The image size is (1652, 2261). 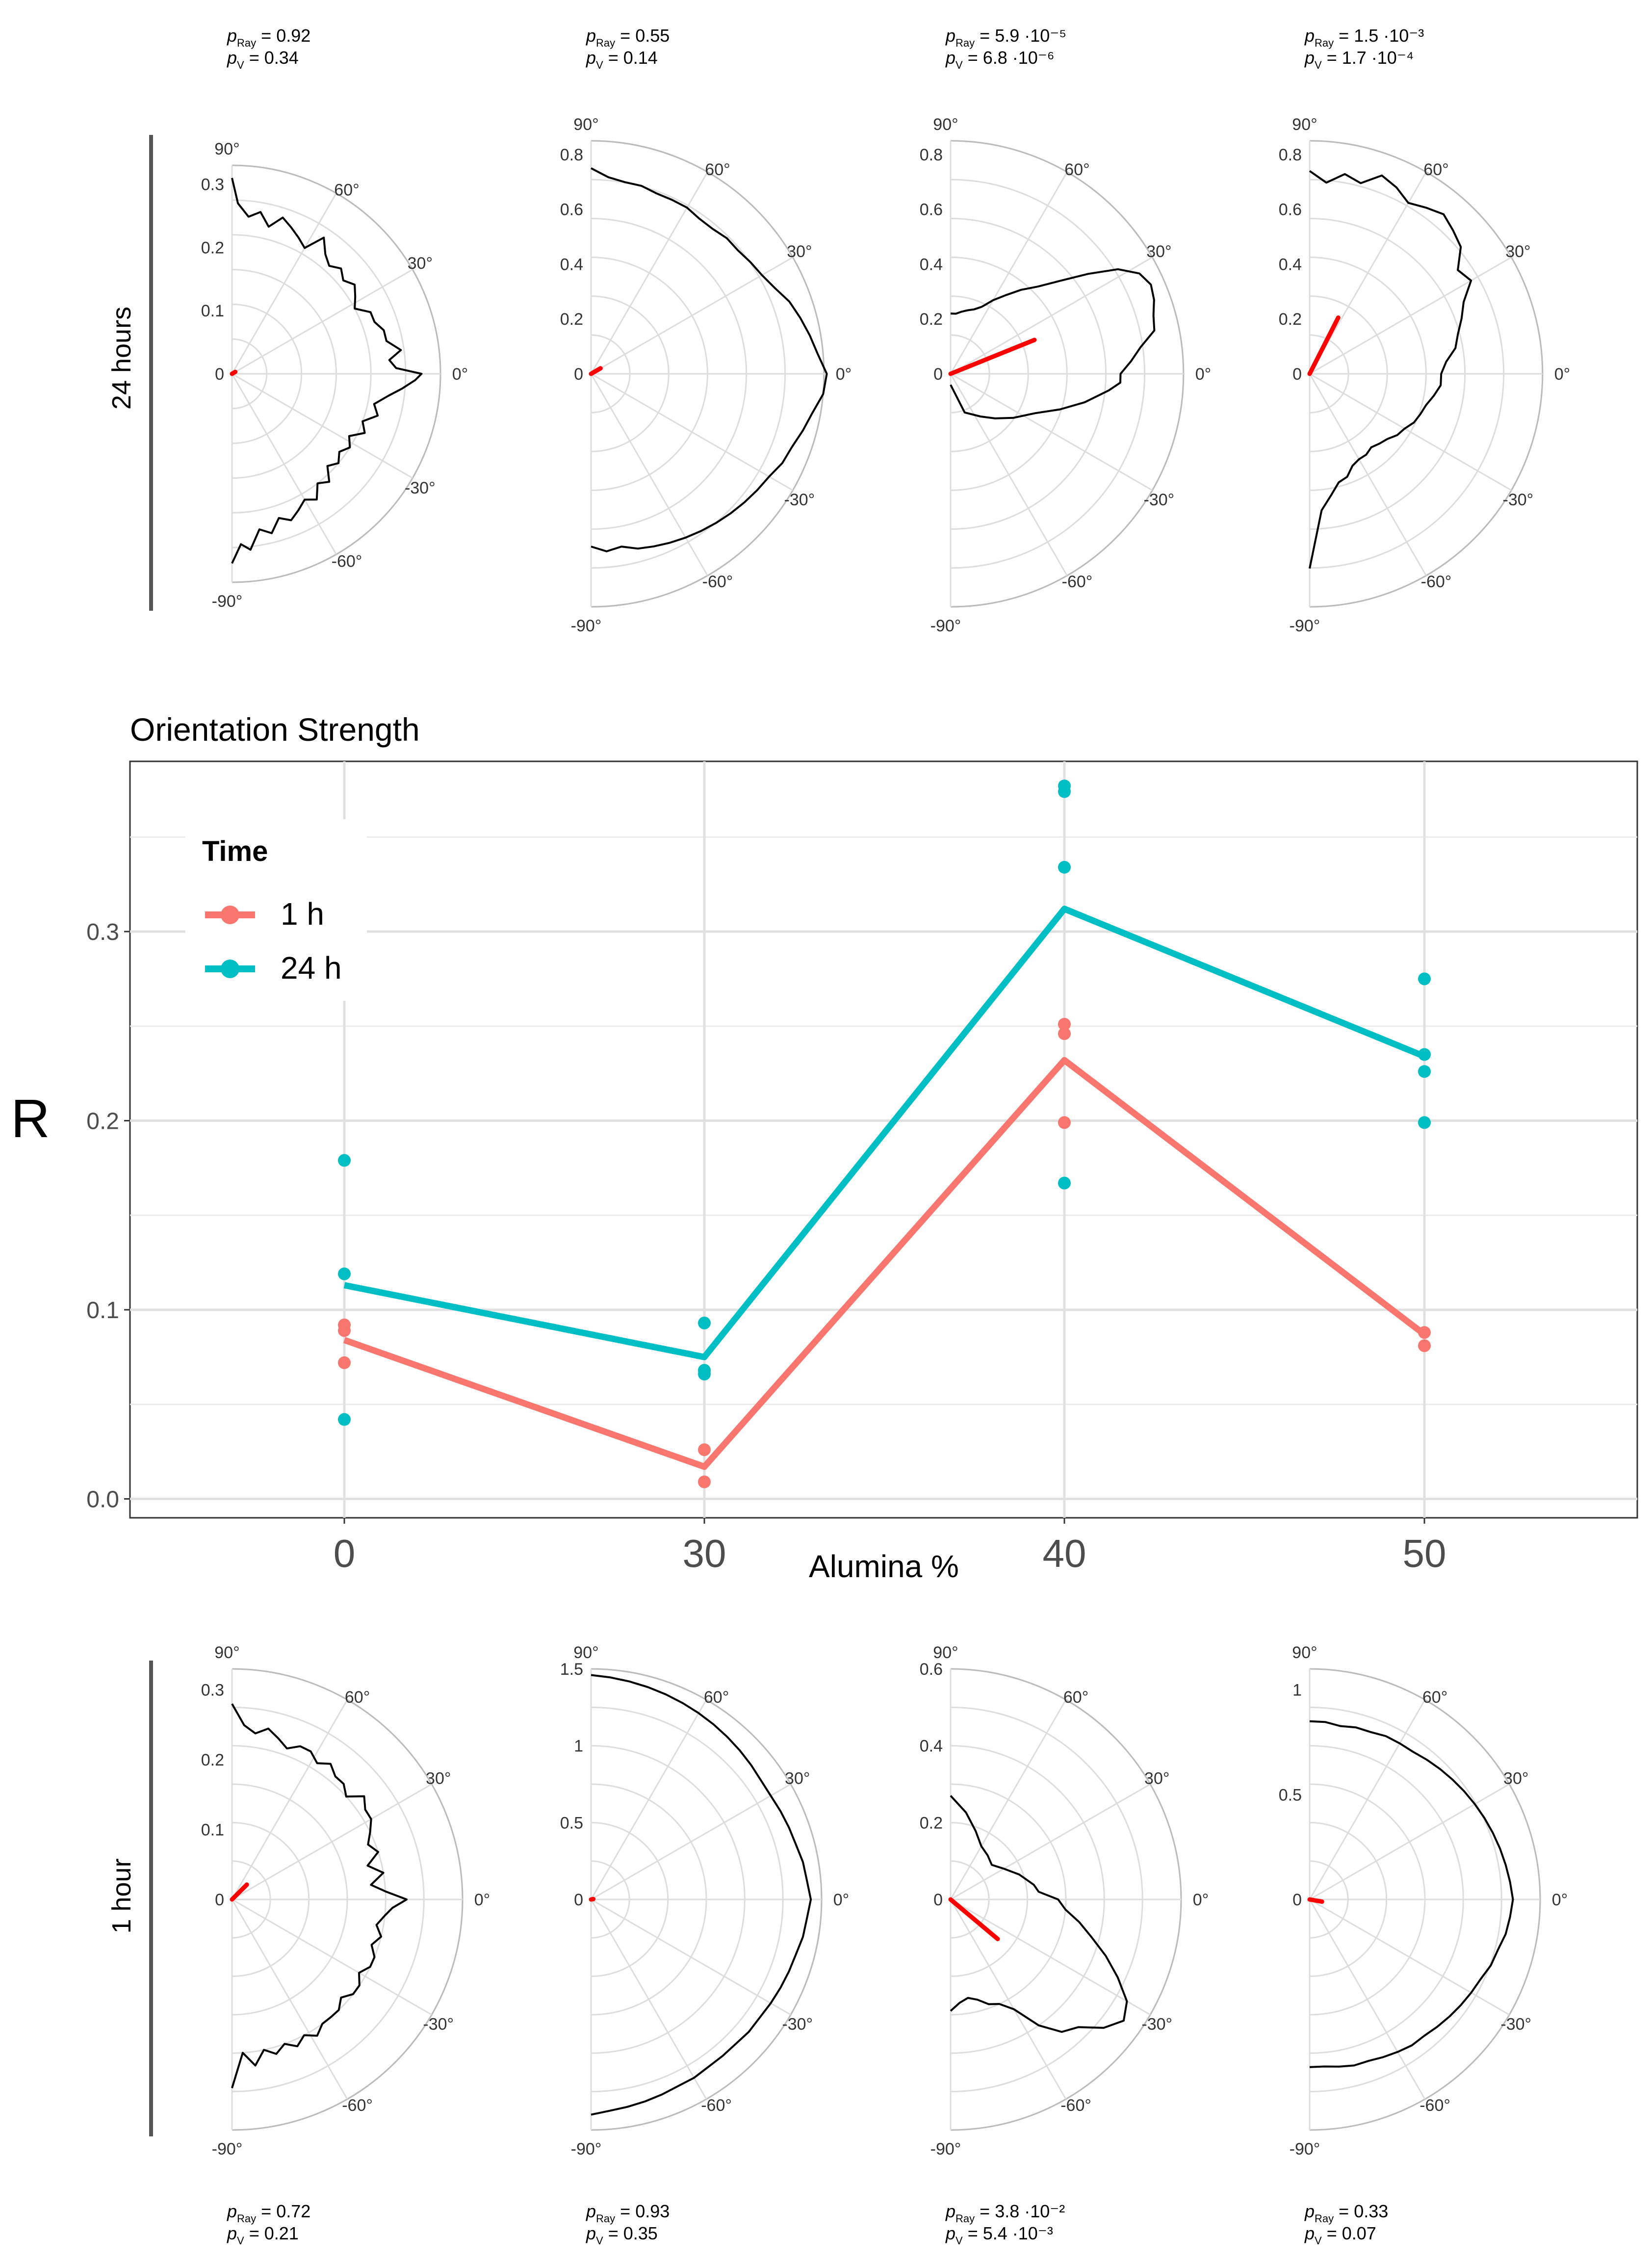 I want to click on polar-radial-tick-label: 0.6, so click(x=1291, y=210).